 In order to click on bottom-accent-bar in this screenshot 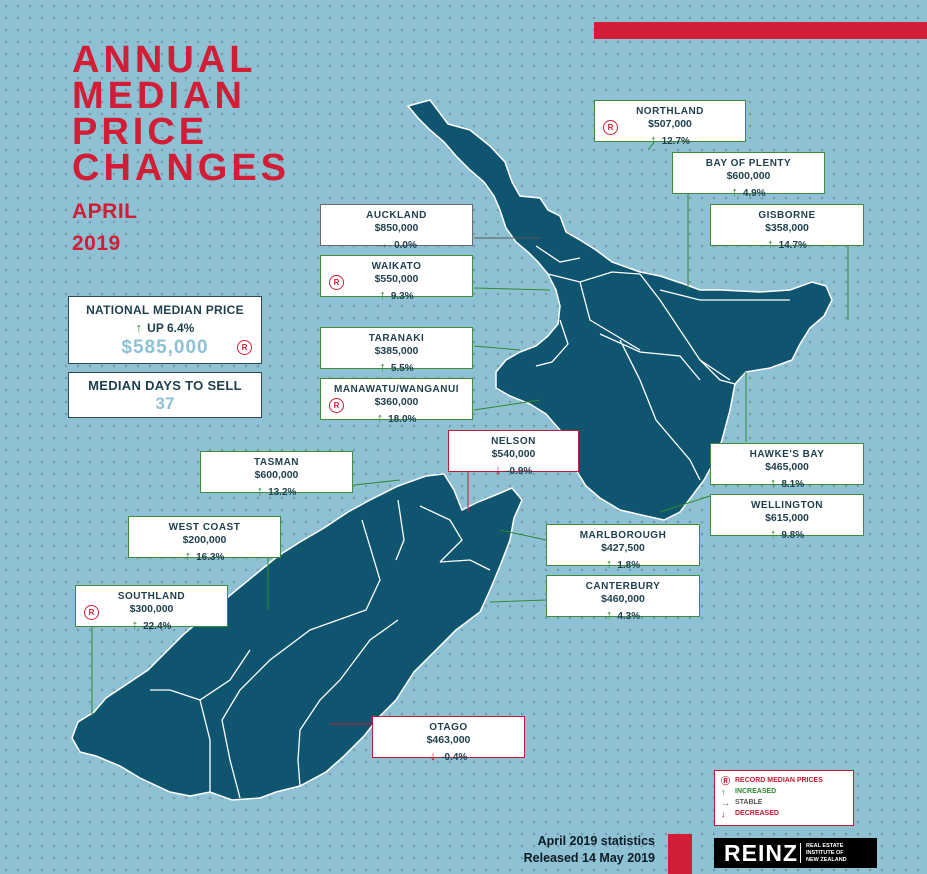, I will do `click(680, 854)`.